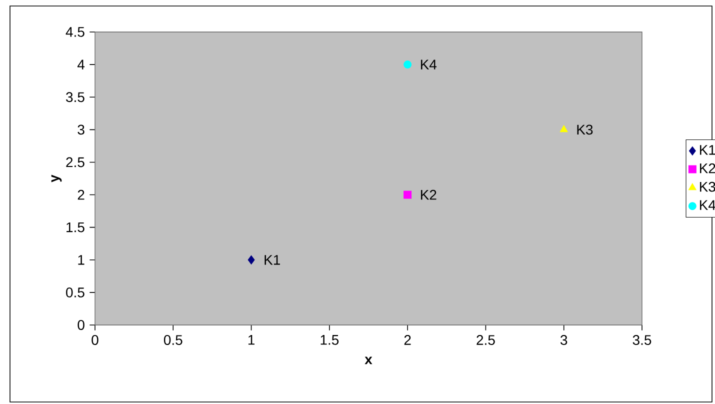  Describe the element at coordinates (585, 129) in the screenshot. I see `text: K3` at that location.